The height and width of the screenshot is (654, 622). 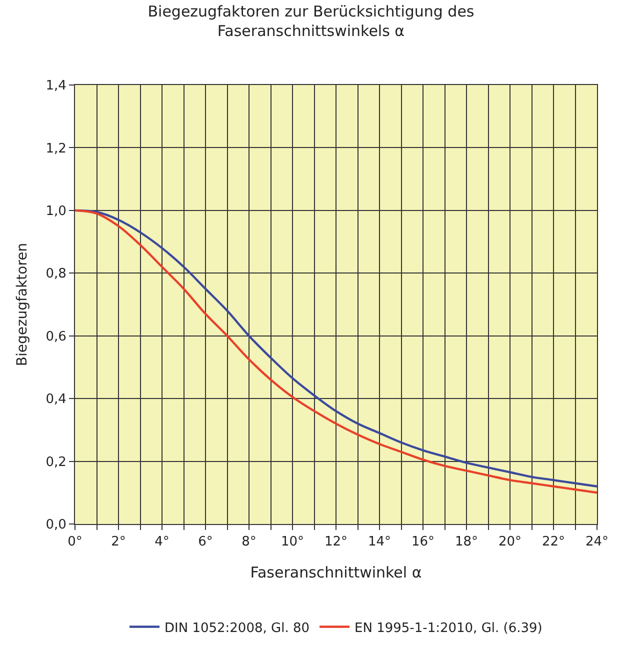 I want to click on x-tick-label: 14°, so click(x=380, y=542).